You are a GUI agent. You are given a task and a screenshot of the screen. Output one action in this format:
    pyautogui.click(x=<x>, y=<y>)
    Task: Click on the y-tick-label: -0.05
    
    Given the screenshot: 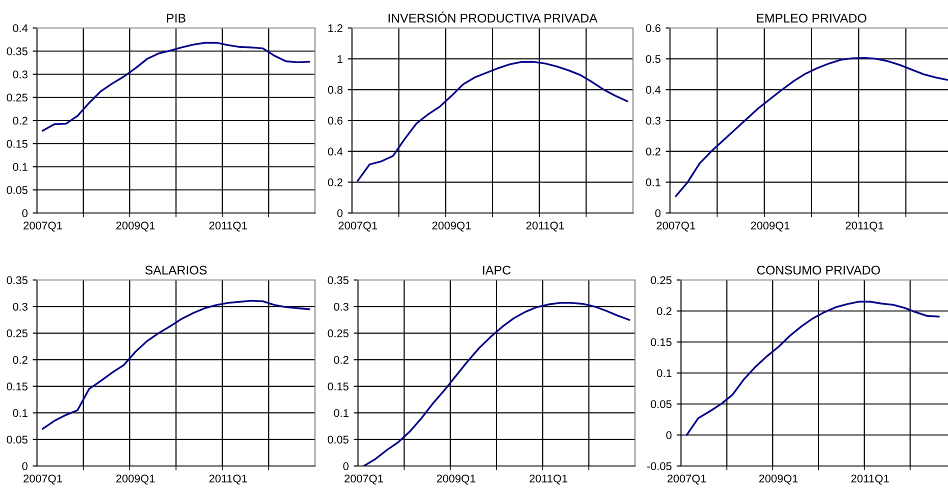 What is the action you would take?
    pyautogui.click(x=659, y=466)
    